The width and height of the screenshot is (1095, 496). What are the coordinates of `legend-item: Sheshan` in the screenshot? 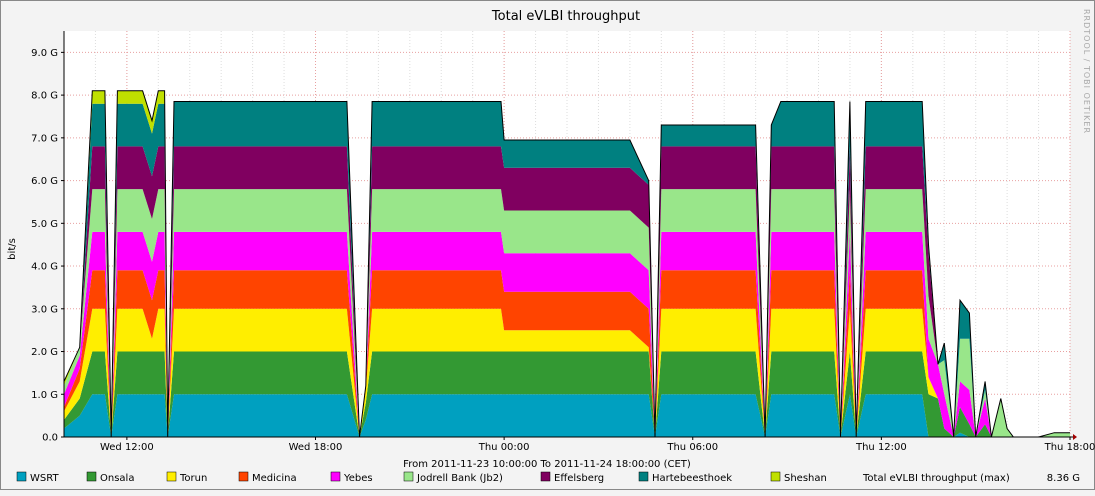 It's located at (798, 477).